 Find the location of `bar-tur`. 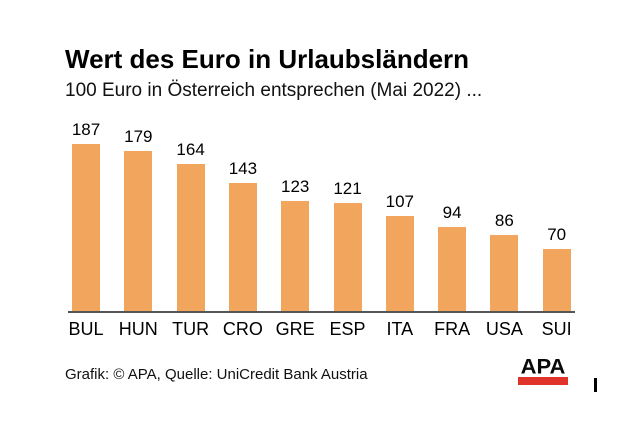

bar-tur is located at coordinates (190, 237).